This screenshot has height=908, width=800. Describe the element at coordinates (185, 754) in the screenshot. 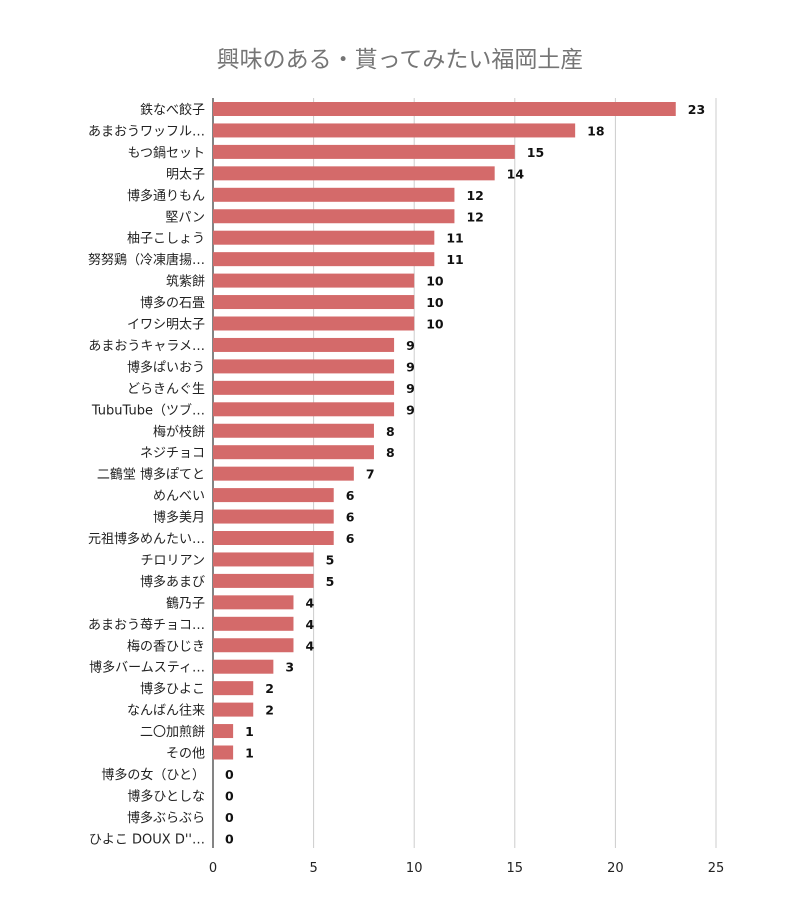

I see `category-label: その他` at that location.